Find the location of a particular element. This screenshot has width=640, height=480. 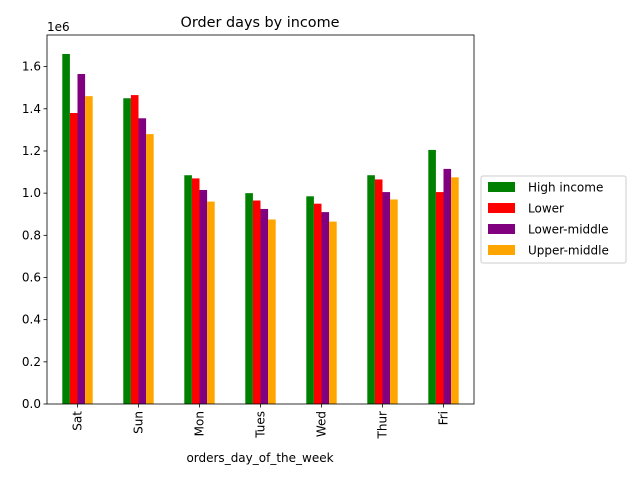

y-tick-label: 1.2 is located at coordinates (31, 151).